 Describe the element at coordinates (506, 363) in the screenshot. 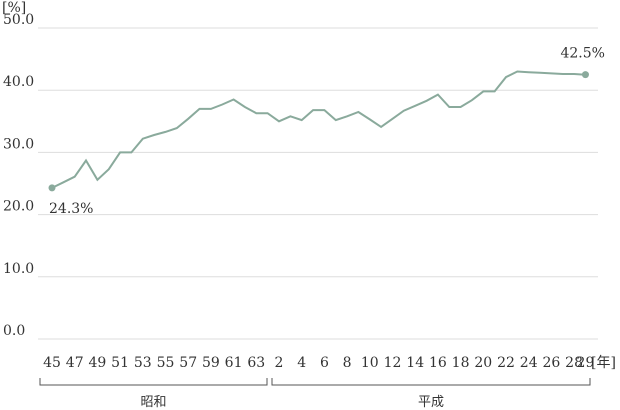

I see `x-tick-label: 22` at that location.